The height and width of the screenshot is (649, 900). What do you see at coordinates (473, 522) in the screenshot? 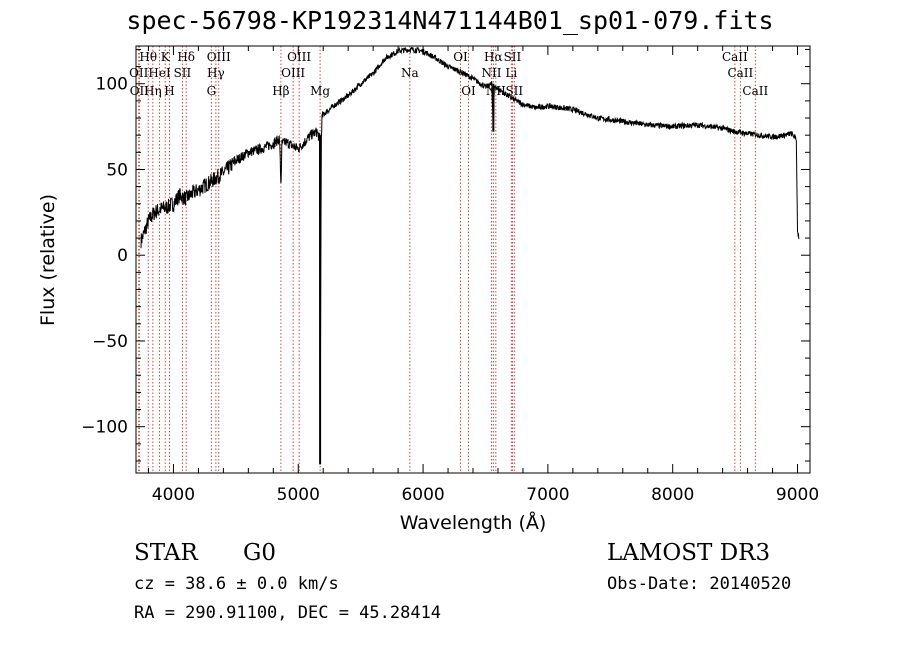
I see `x-axis-label: Wavelength (Å)` at bounding box center [473, 522].